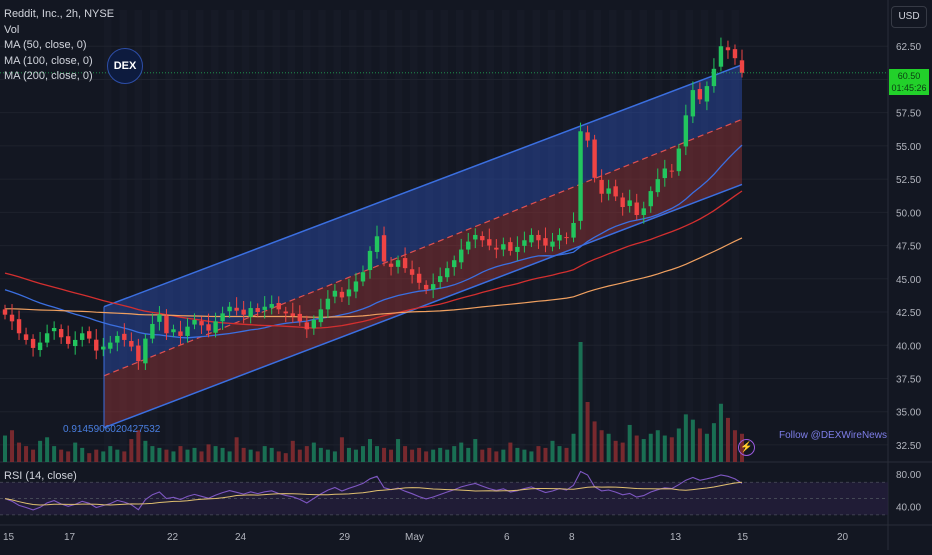  I want to click on time-tick-label: 24, so click(241, 537).